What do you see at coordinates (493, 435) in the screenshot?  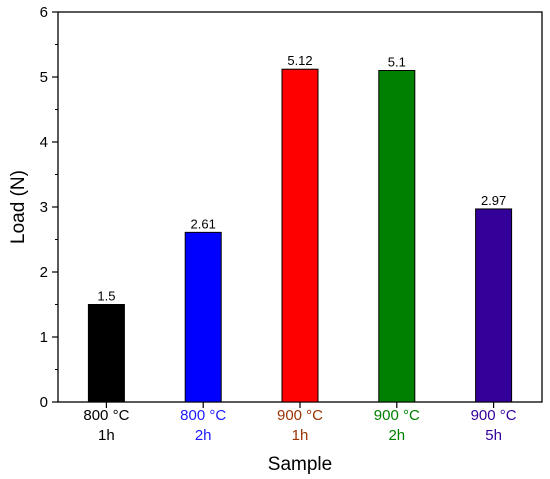 I see `x-tick-label-line2: 5h` at bounding box center [493, 435].